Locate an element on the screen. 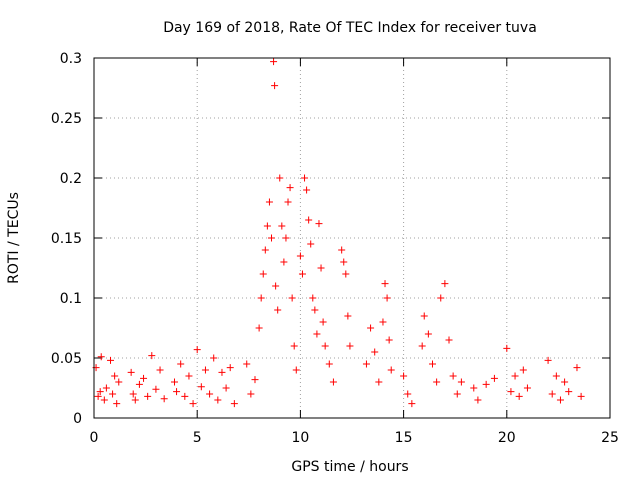 The height and width of the screenshot is (480, 640). x-tick-label: 25 is located at coordinates (610, 438).